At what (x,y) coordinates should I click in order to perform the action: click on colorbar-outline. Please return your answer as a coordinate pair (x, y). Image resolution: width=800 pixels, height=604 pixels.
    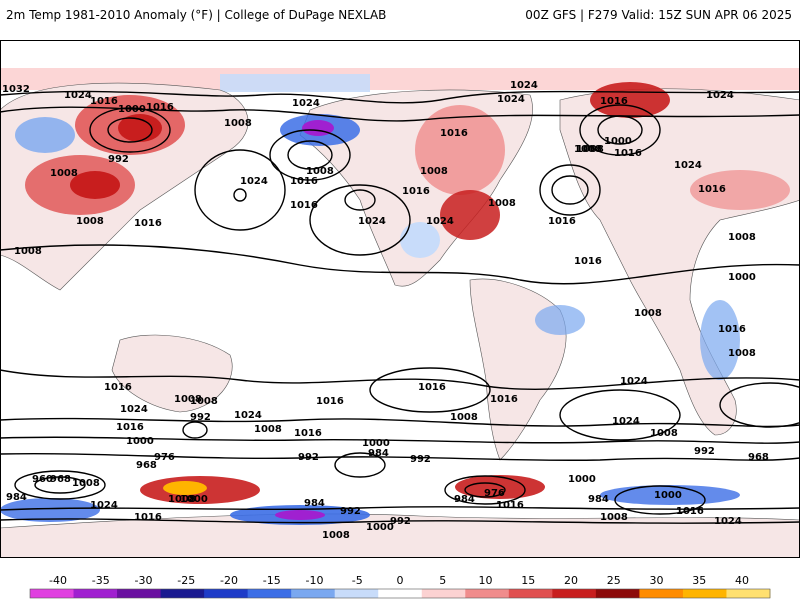
    Looking at the image, I should click on (400, 593).